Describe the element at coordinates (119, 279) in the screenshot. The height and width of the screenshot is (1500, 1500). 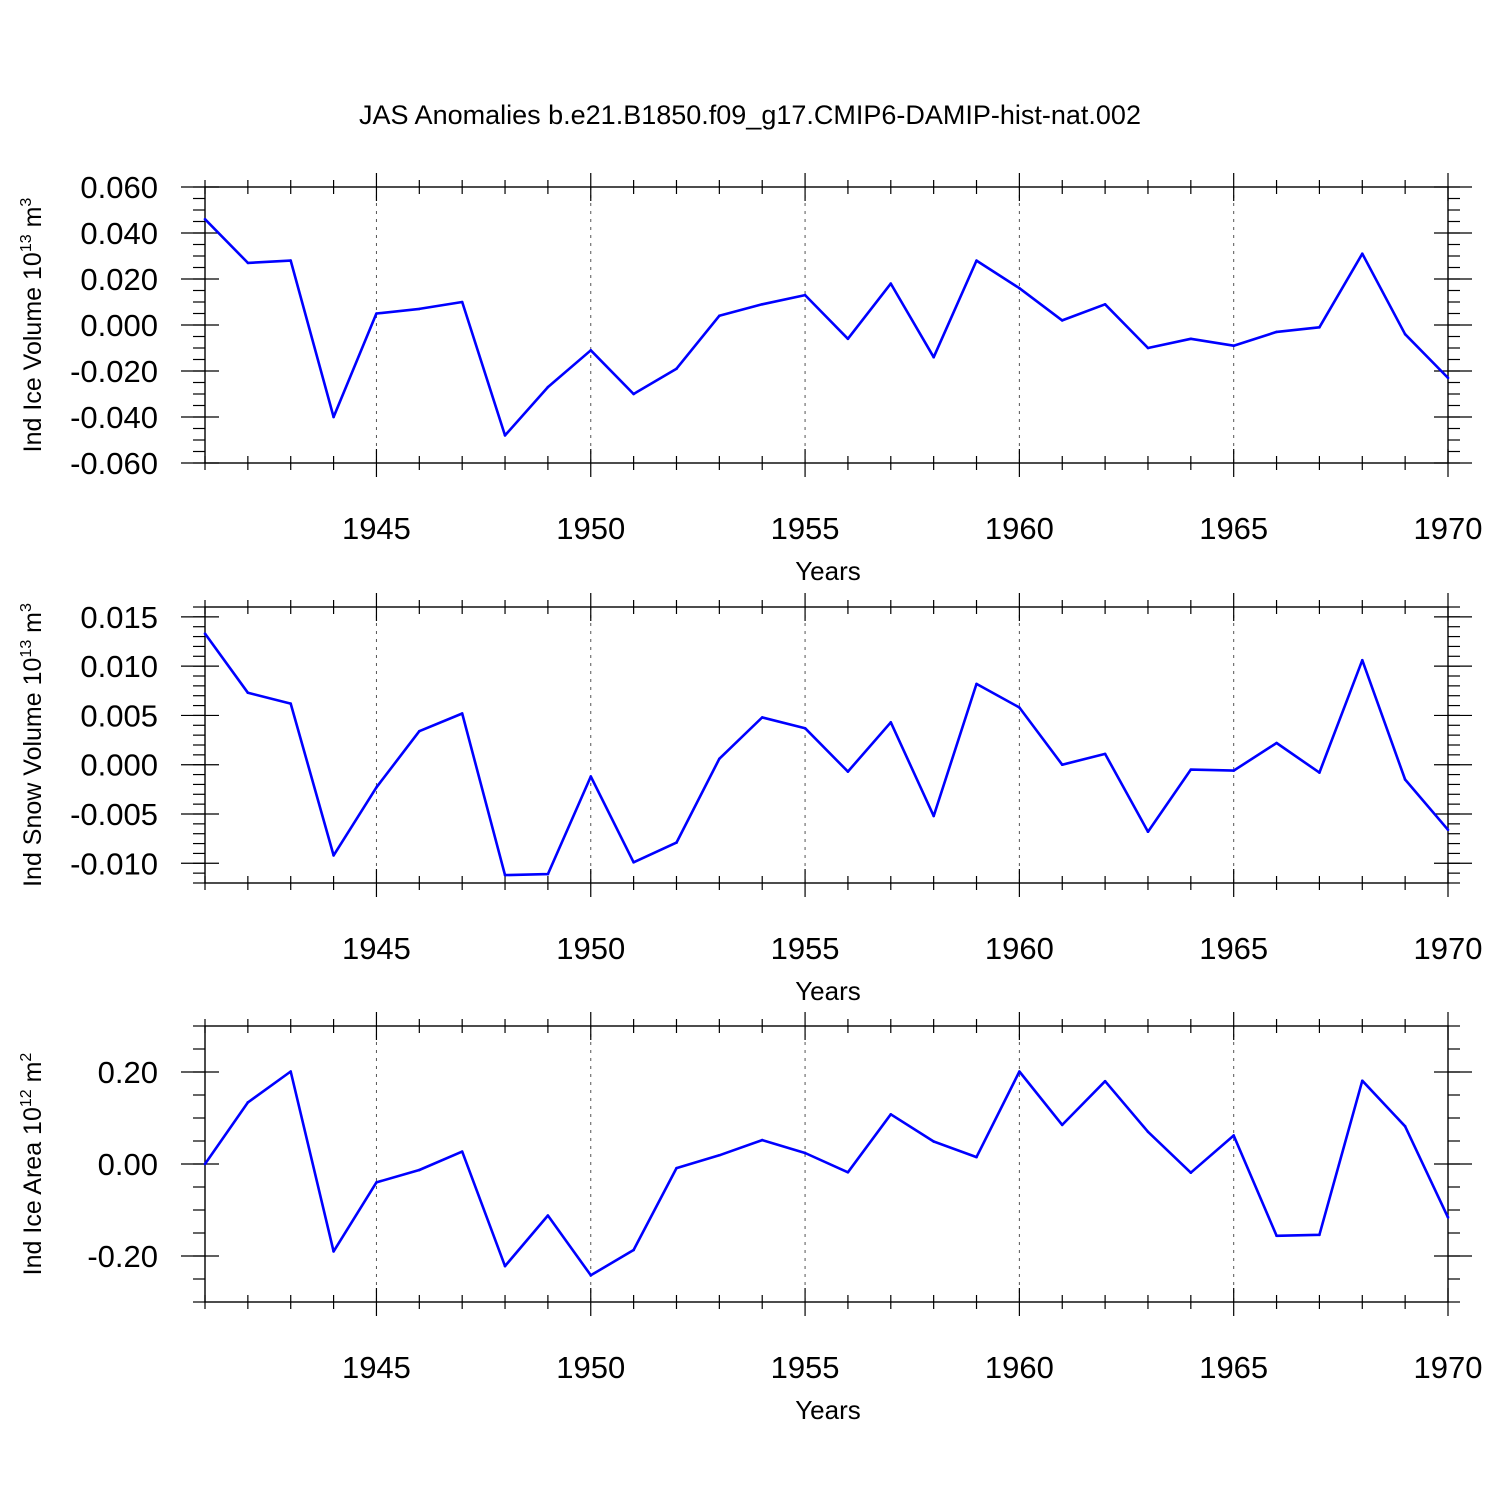
I see `y-tick-label: 0.020` at that location.